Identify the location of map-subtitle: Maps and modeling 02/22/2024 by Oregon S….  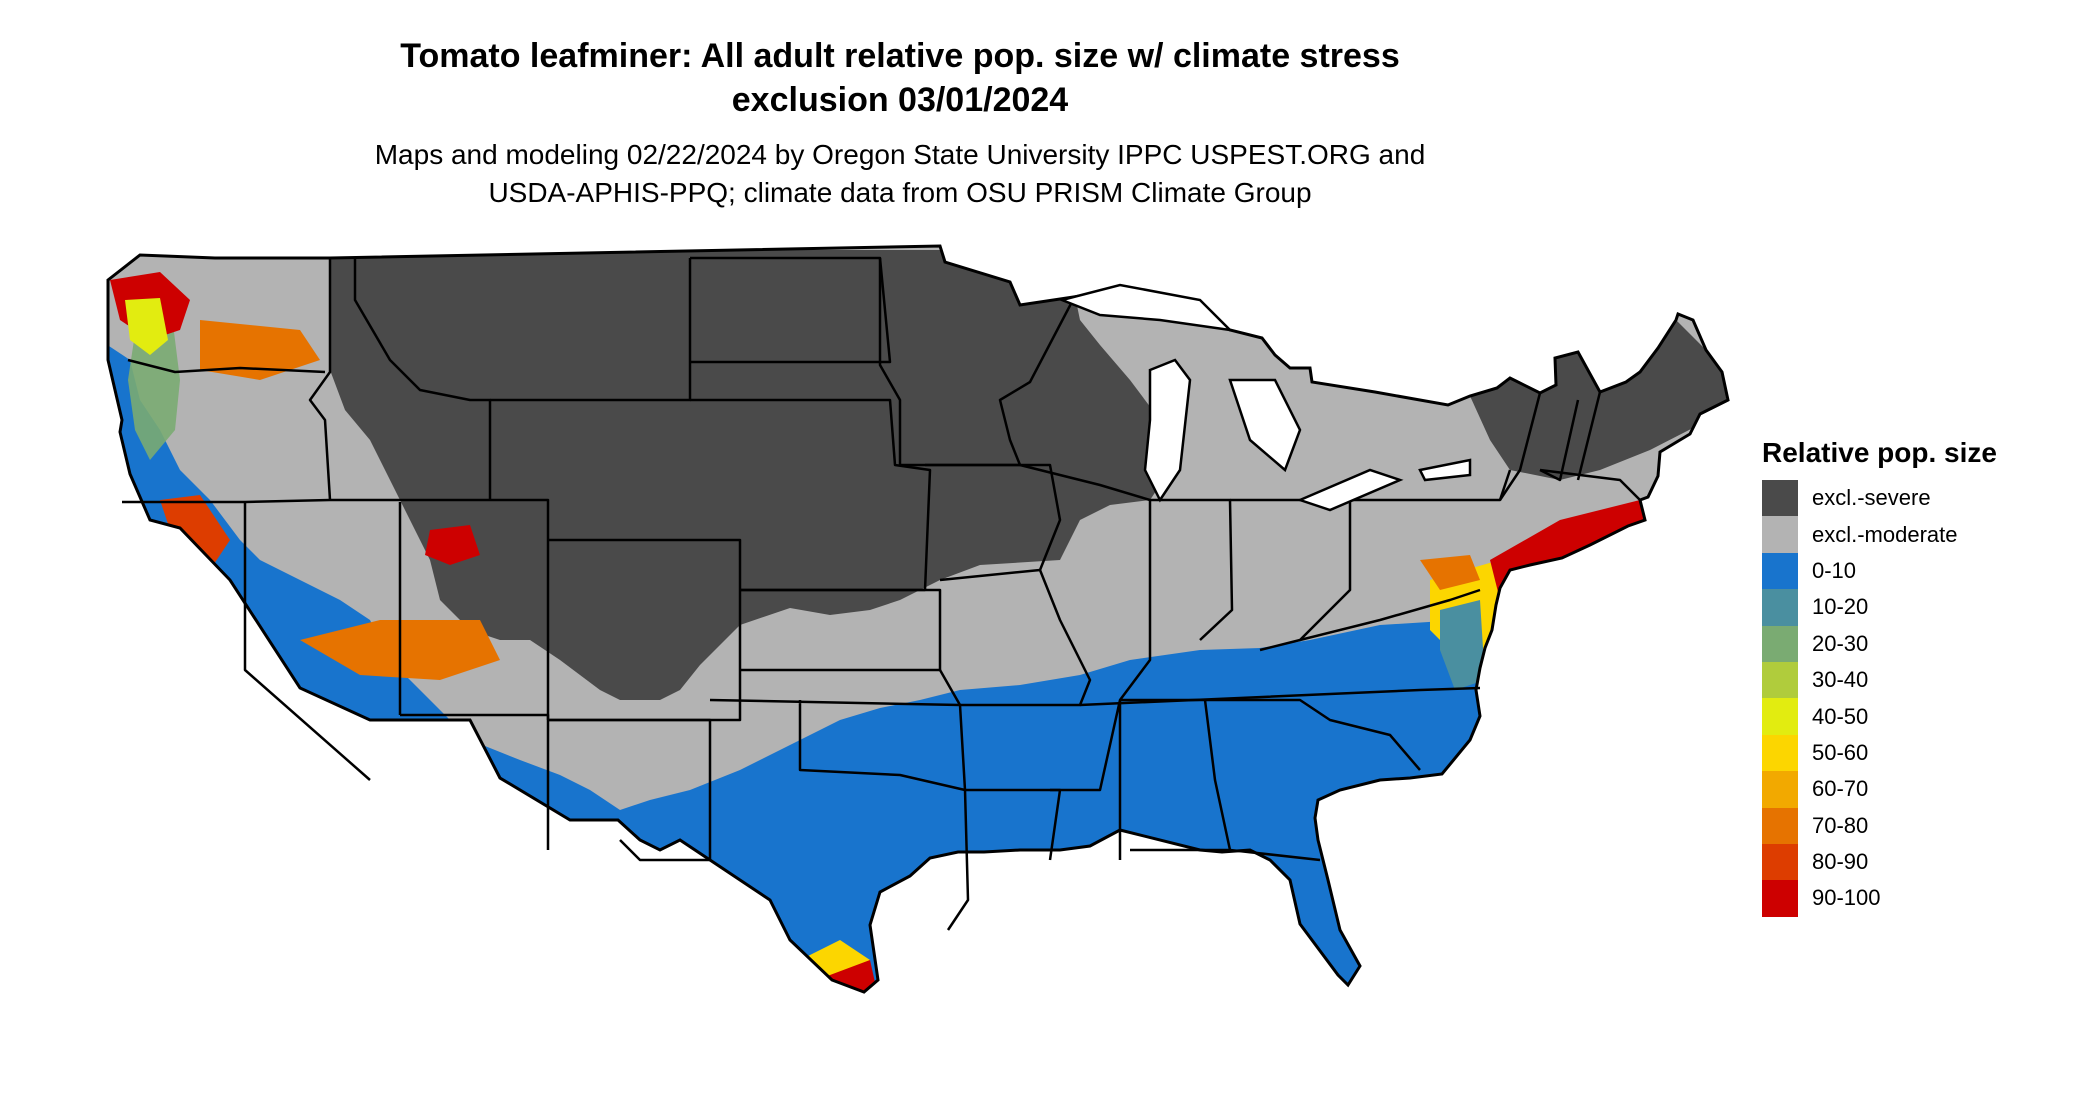
(900, 174).